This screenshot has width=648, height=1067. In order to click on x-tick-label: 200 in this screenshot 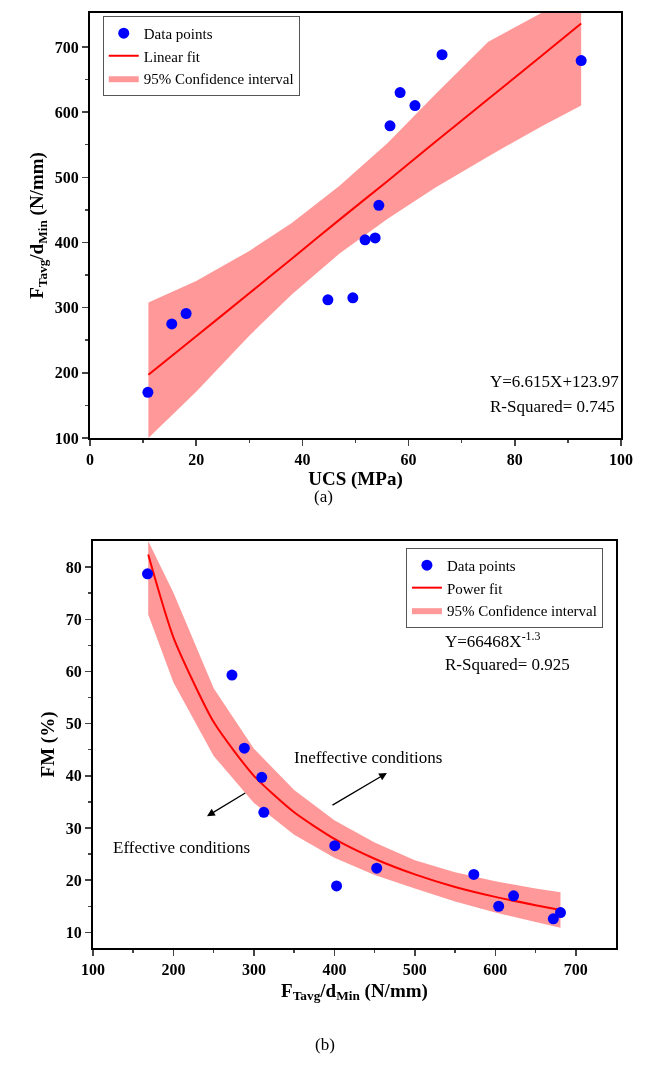, I will do `click(173, 970)`.